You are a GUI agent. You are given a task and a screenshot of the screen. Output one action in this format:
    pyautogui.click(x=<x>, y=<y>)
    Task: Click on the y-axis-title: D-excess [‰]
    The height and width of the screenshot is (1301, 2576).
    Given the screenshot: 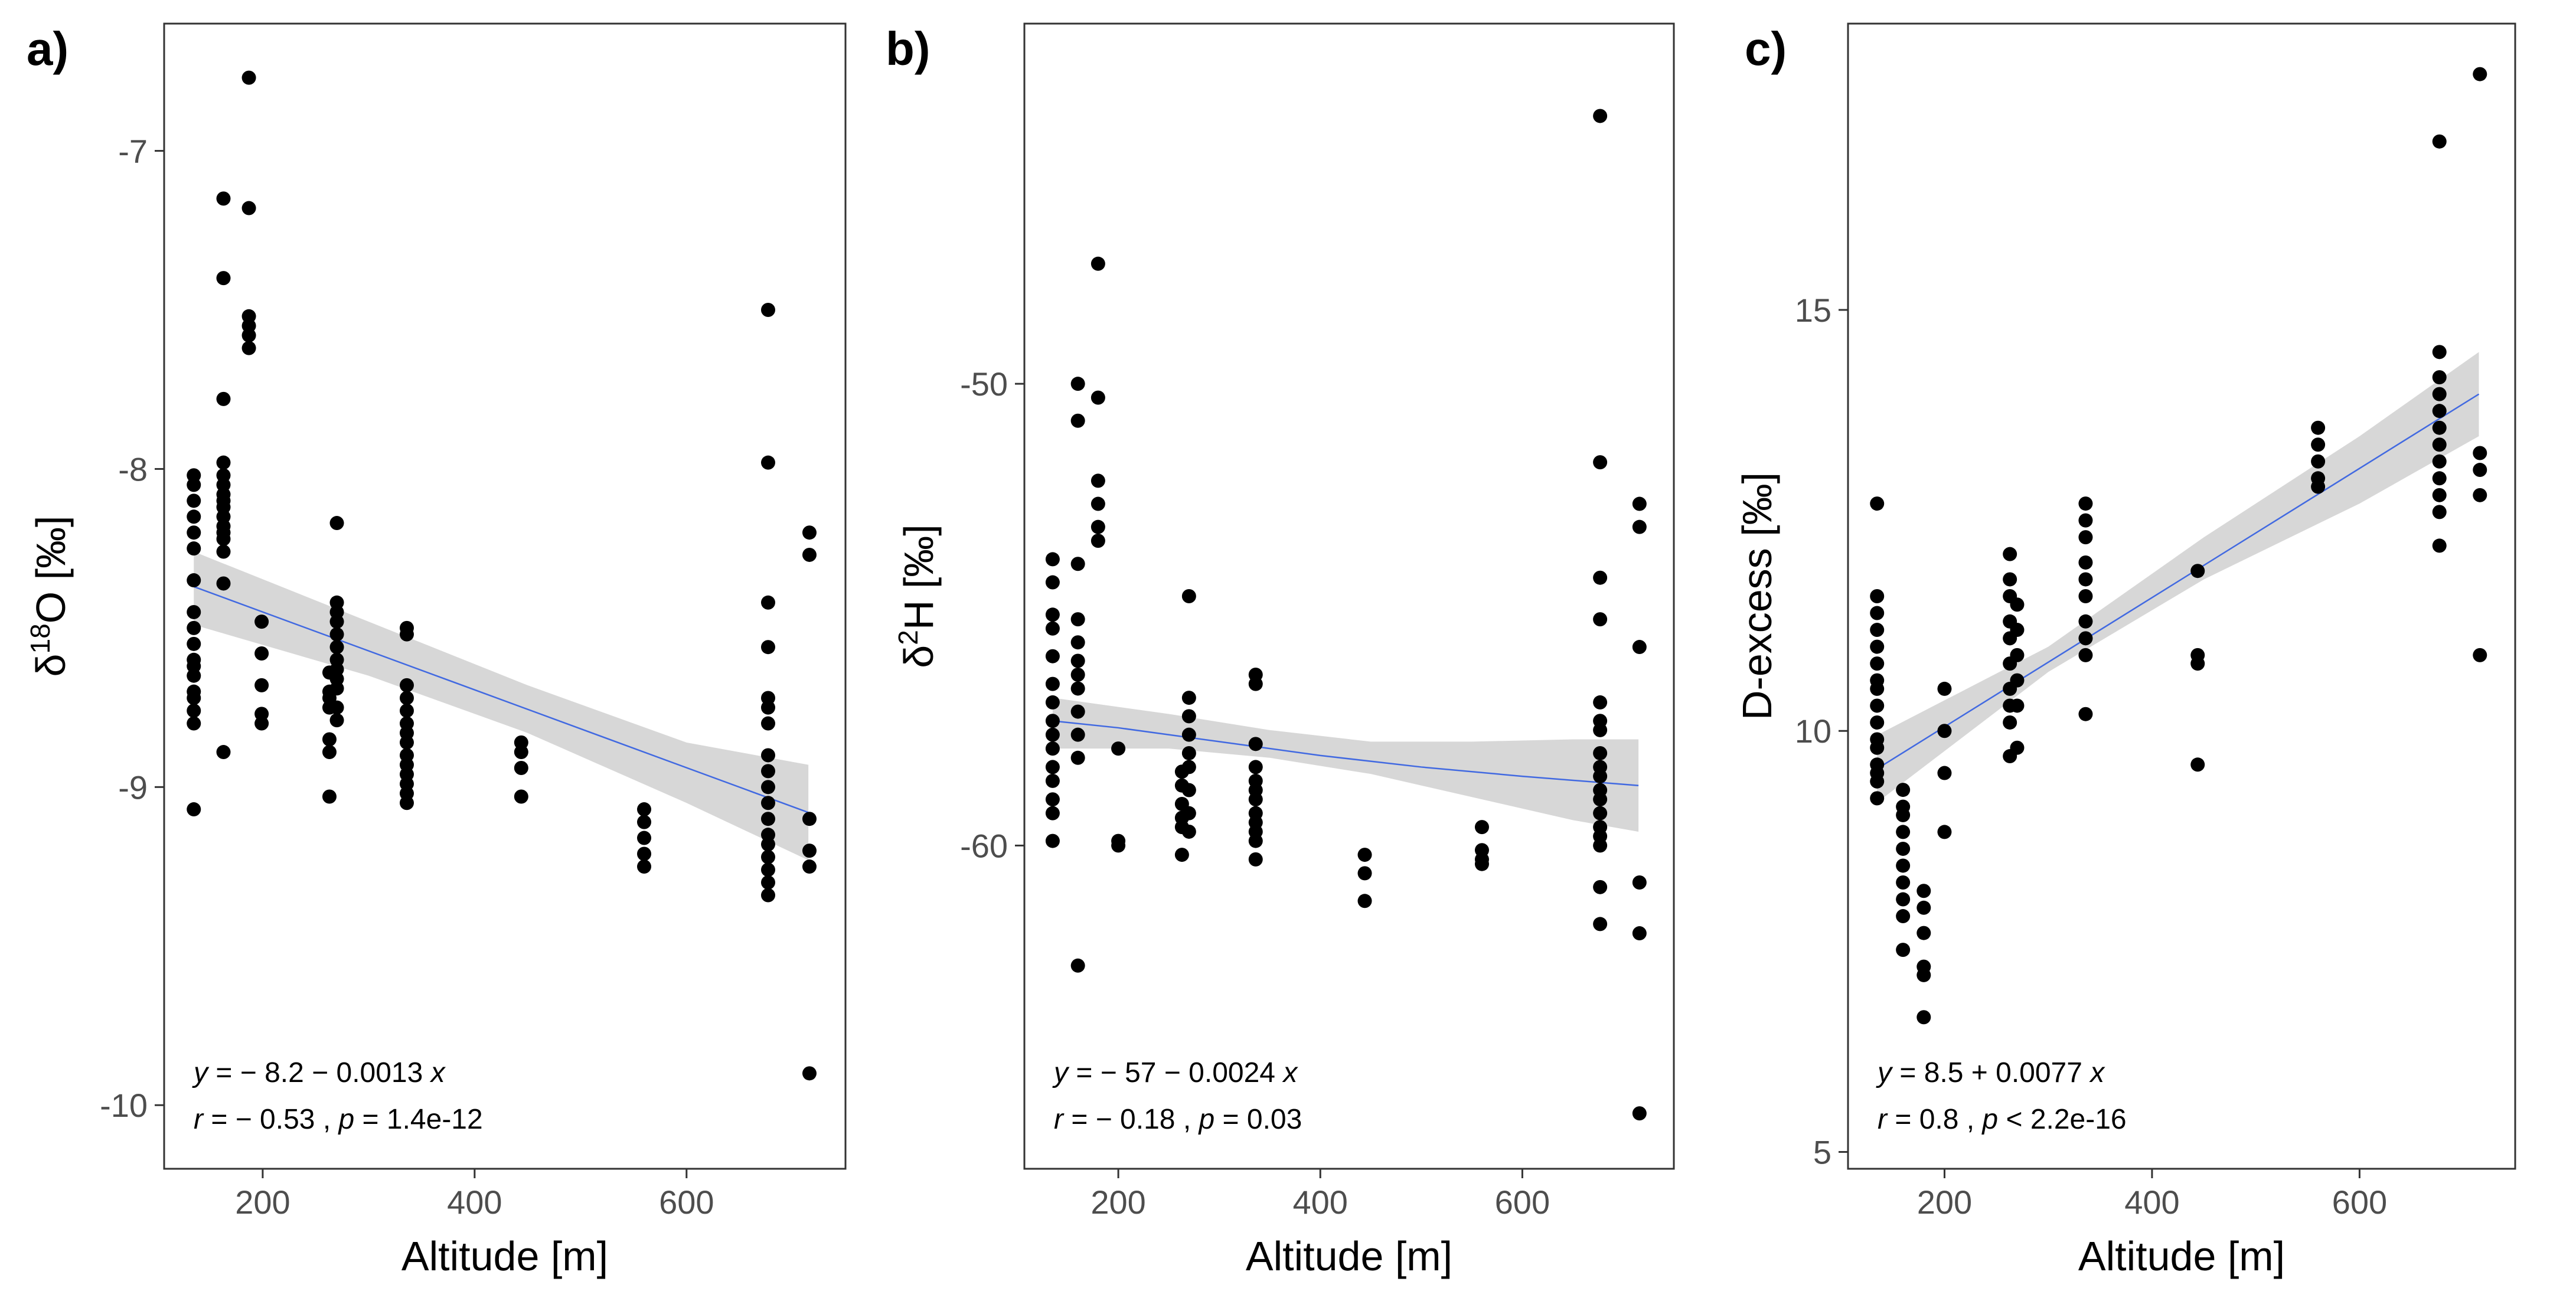 What is the action you would take?
    pyautogui.click(x=1757, y=596)
    